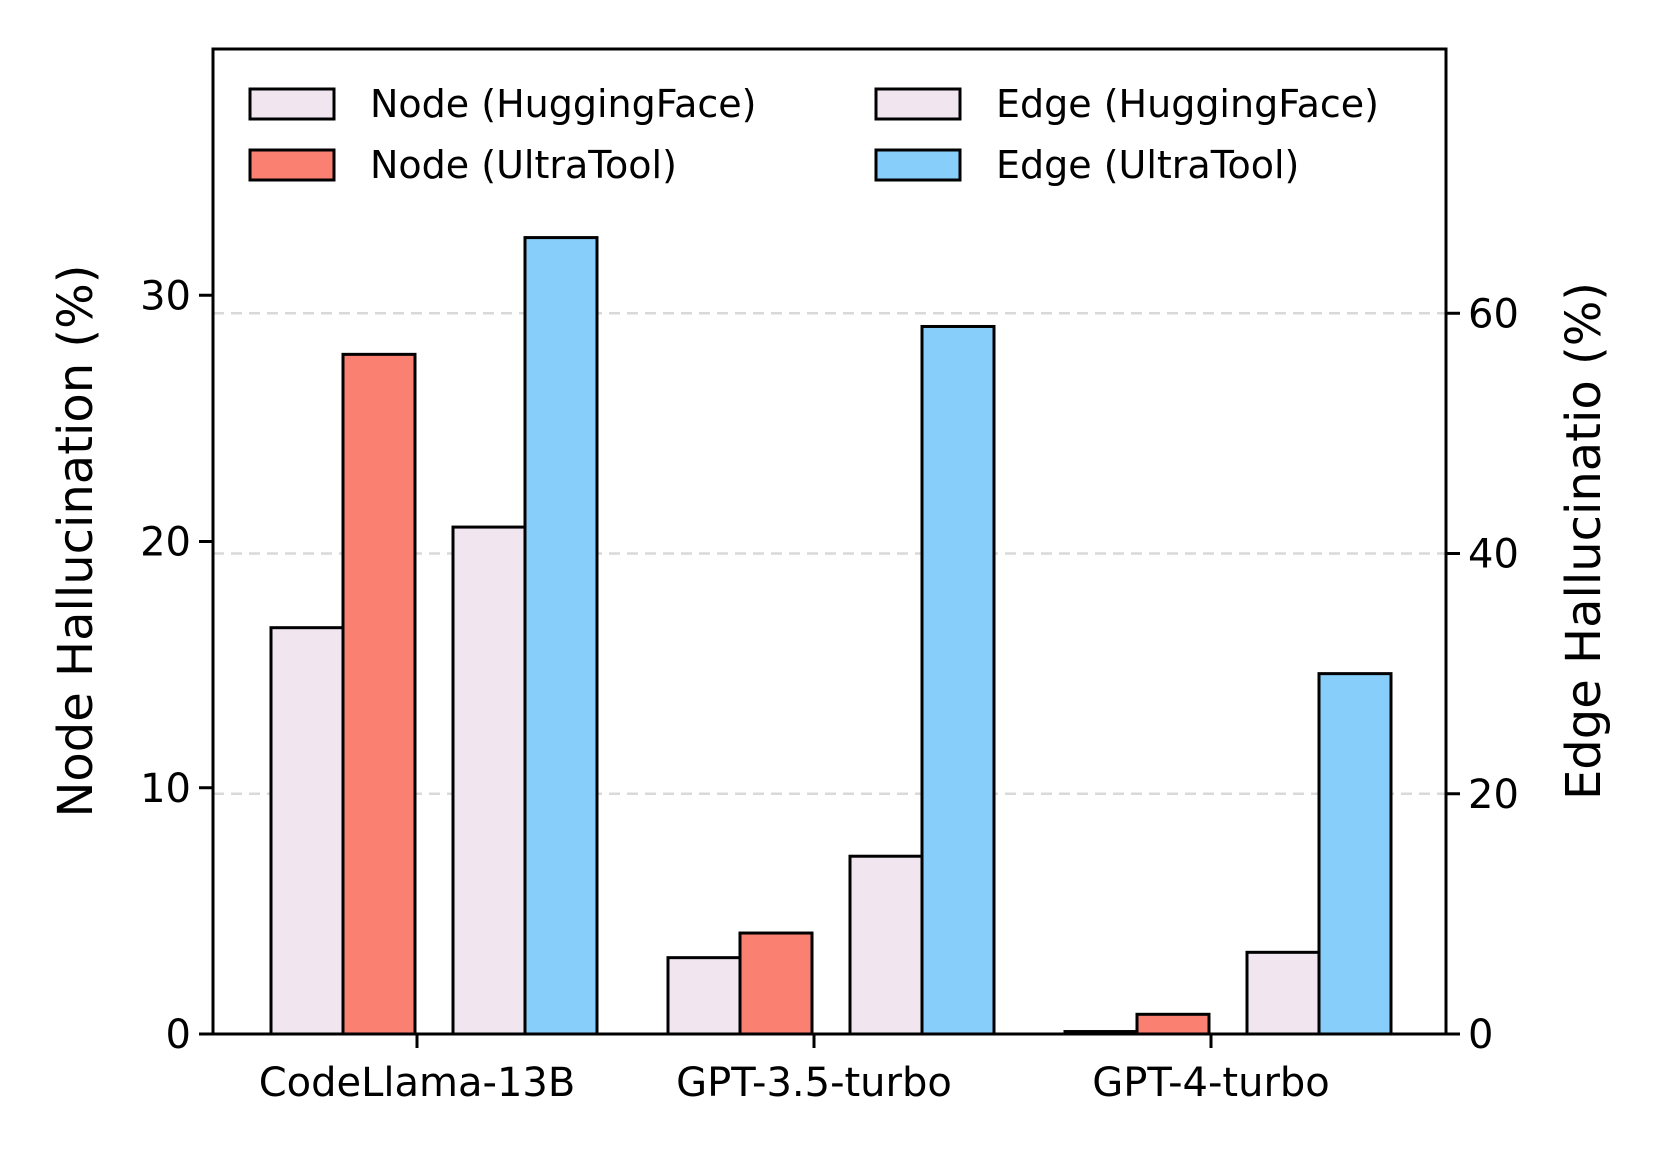 Image resolution: width=1661 pixels, height=1163 pixels. I want to click on legend-swatch-edge-ultratool, so click(918, 165).